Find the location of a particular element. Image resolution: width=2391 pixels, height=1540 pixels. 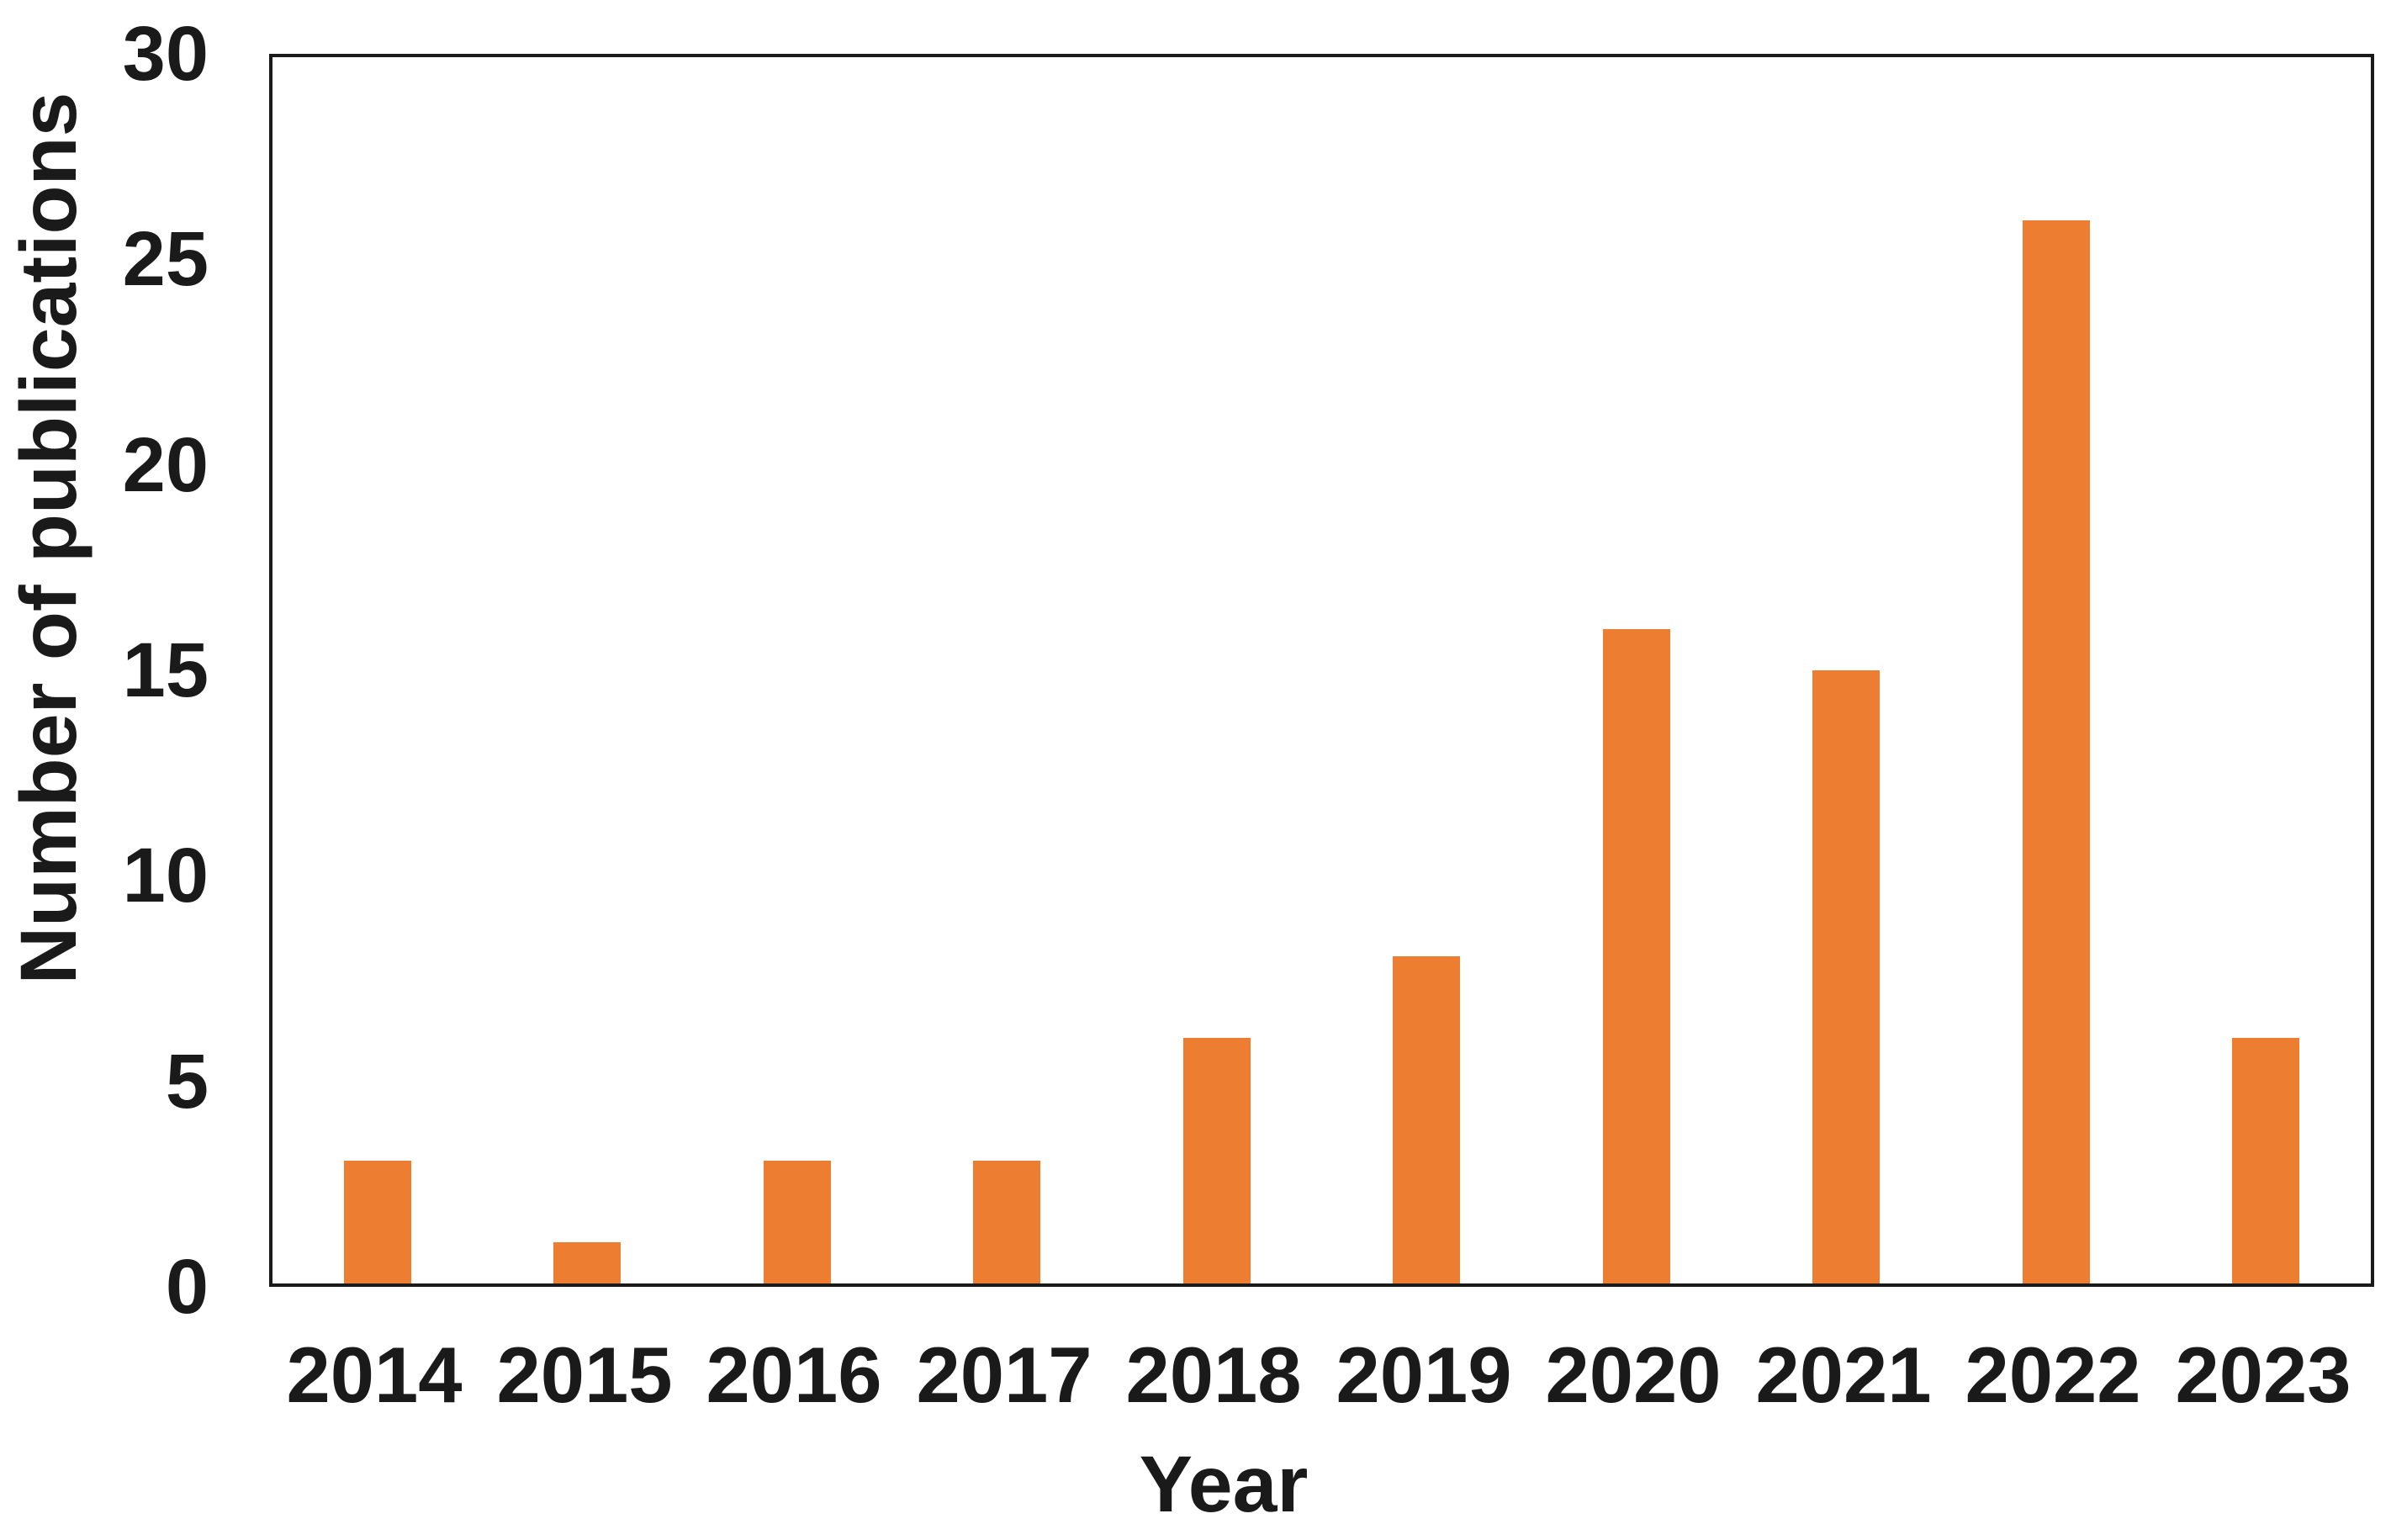

x-tick-label-2015: 2015 is located at coordinates (584, 1375).